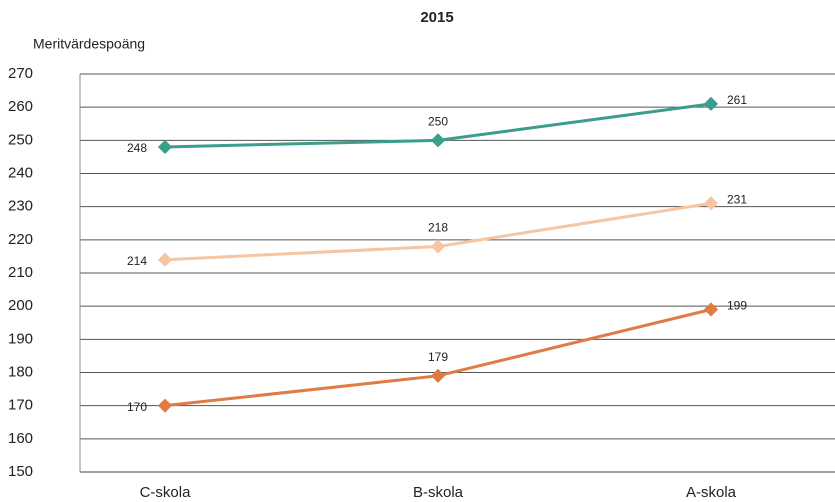 This screenshot has width=835, height=502. What do you see at coordinates (89, 44) in the screenshot?
I see `y-axis-label: Meritvärdespoäng` at bounding box center [89, 44].